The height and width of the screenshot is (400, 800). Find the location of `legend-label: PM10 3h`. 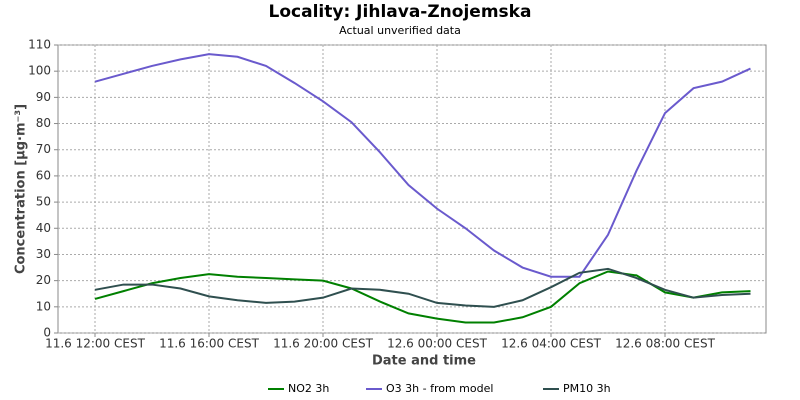

legend-label: PM10 3h is located at coordinates (587, 388).